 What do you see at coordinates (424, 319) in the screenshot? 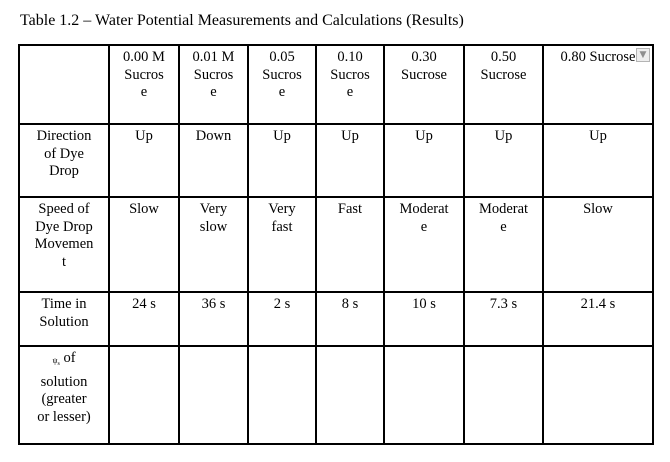
I see `time-cell: 10 s` at bounding box center [424, 319].